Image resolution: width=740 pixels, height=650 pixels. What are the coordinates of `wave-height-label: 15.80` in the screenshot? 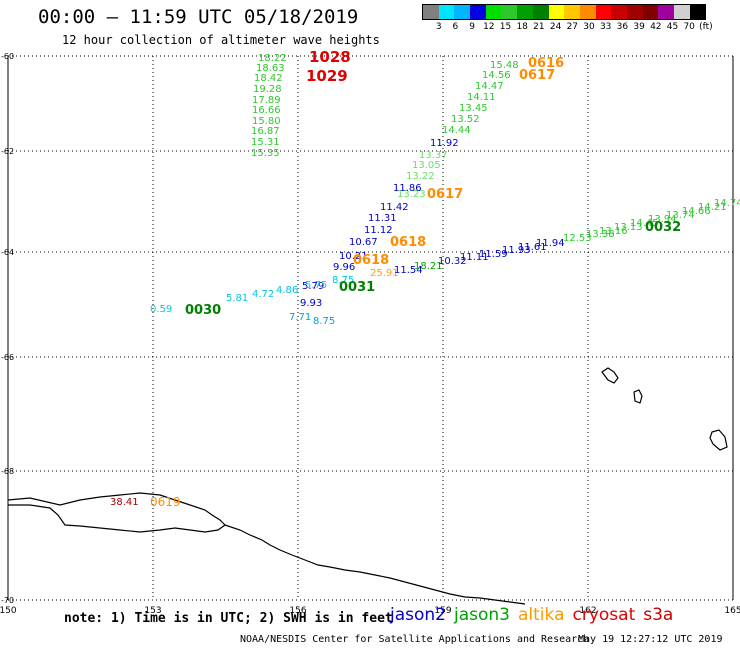 It's located at (266, 121).